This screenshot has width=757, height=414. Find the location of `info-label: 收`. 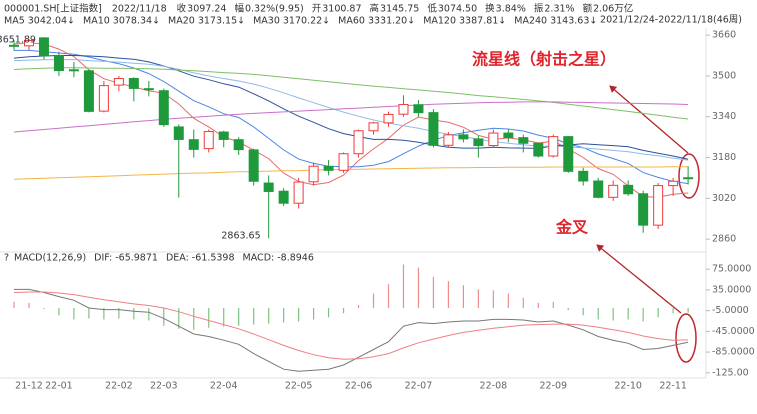

info-label: 收 is located at coordinates (182, 9).